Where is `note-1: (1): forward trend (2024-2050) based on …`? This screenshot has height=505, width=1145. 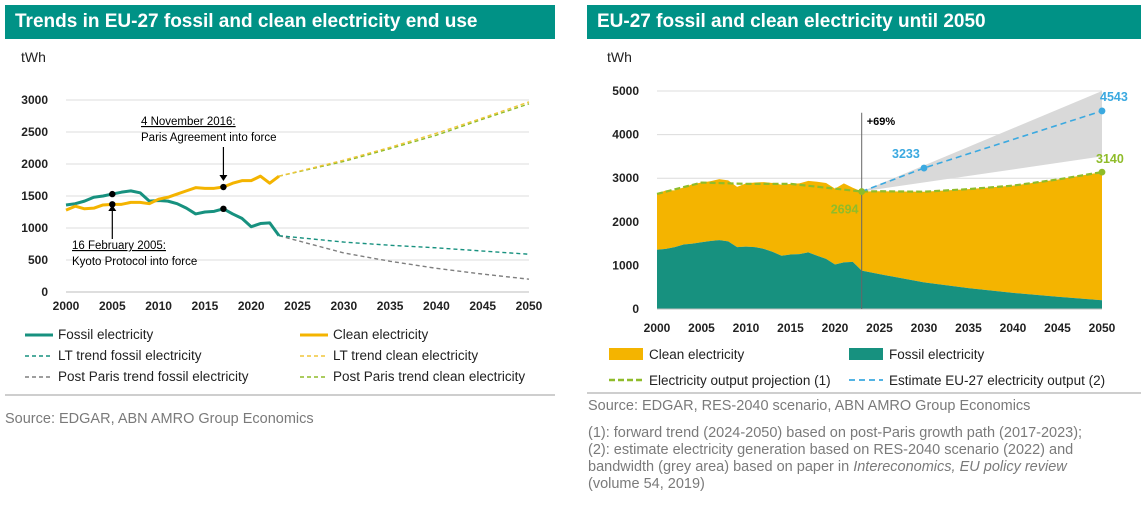
note-1: (1): forward trend (2024-2050) based on … is located at coordinates (835, 433).